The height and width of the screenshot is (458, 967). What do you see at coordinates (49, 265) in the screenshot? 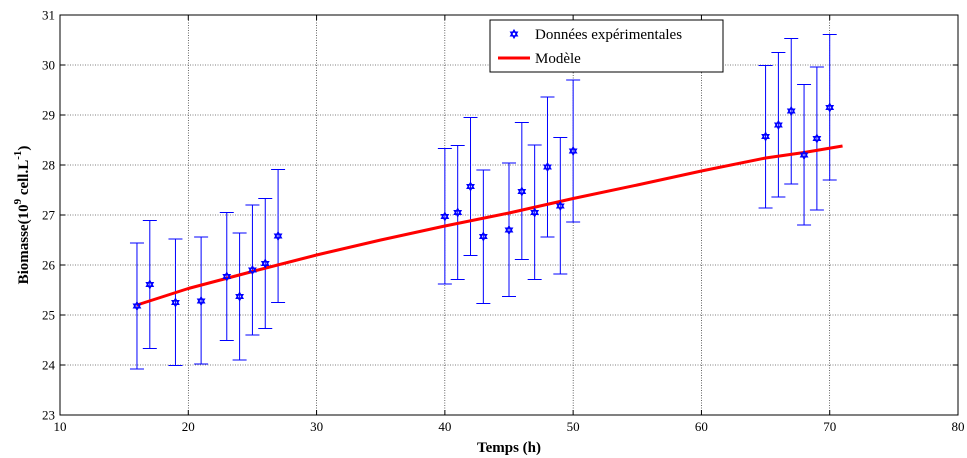
I see `y-tick-label: 26` at bounding box center [49, 265].